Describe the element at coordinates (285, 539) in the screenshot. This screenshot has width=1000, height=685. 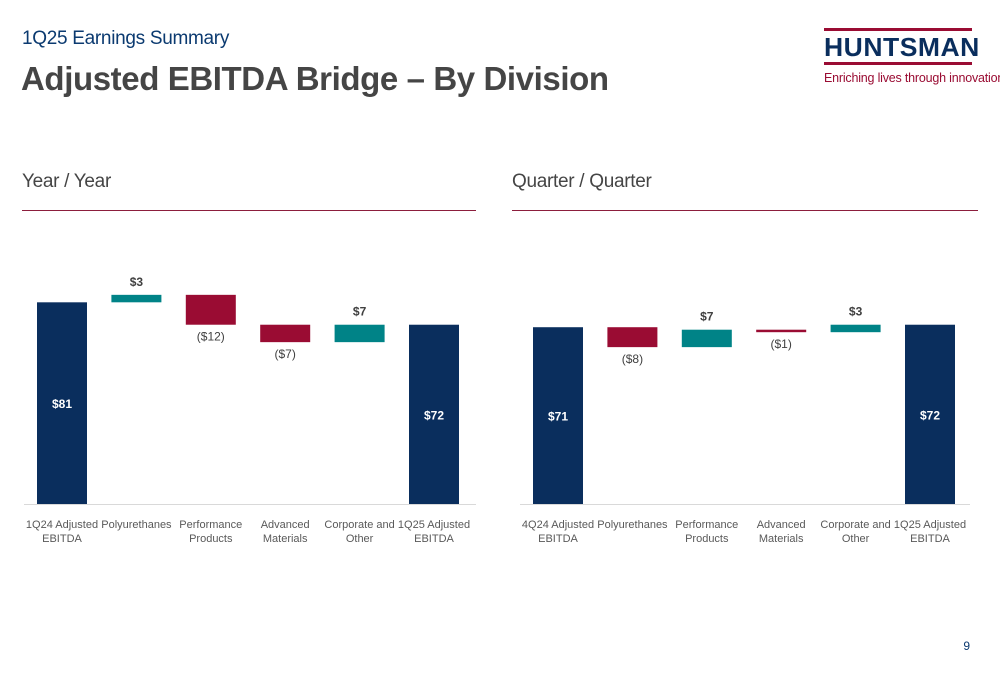
I see `category-label-yoy-3-1: Materials` at that location.